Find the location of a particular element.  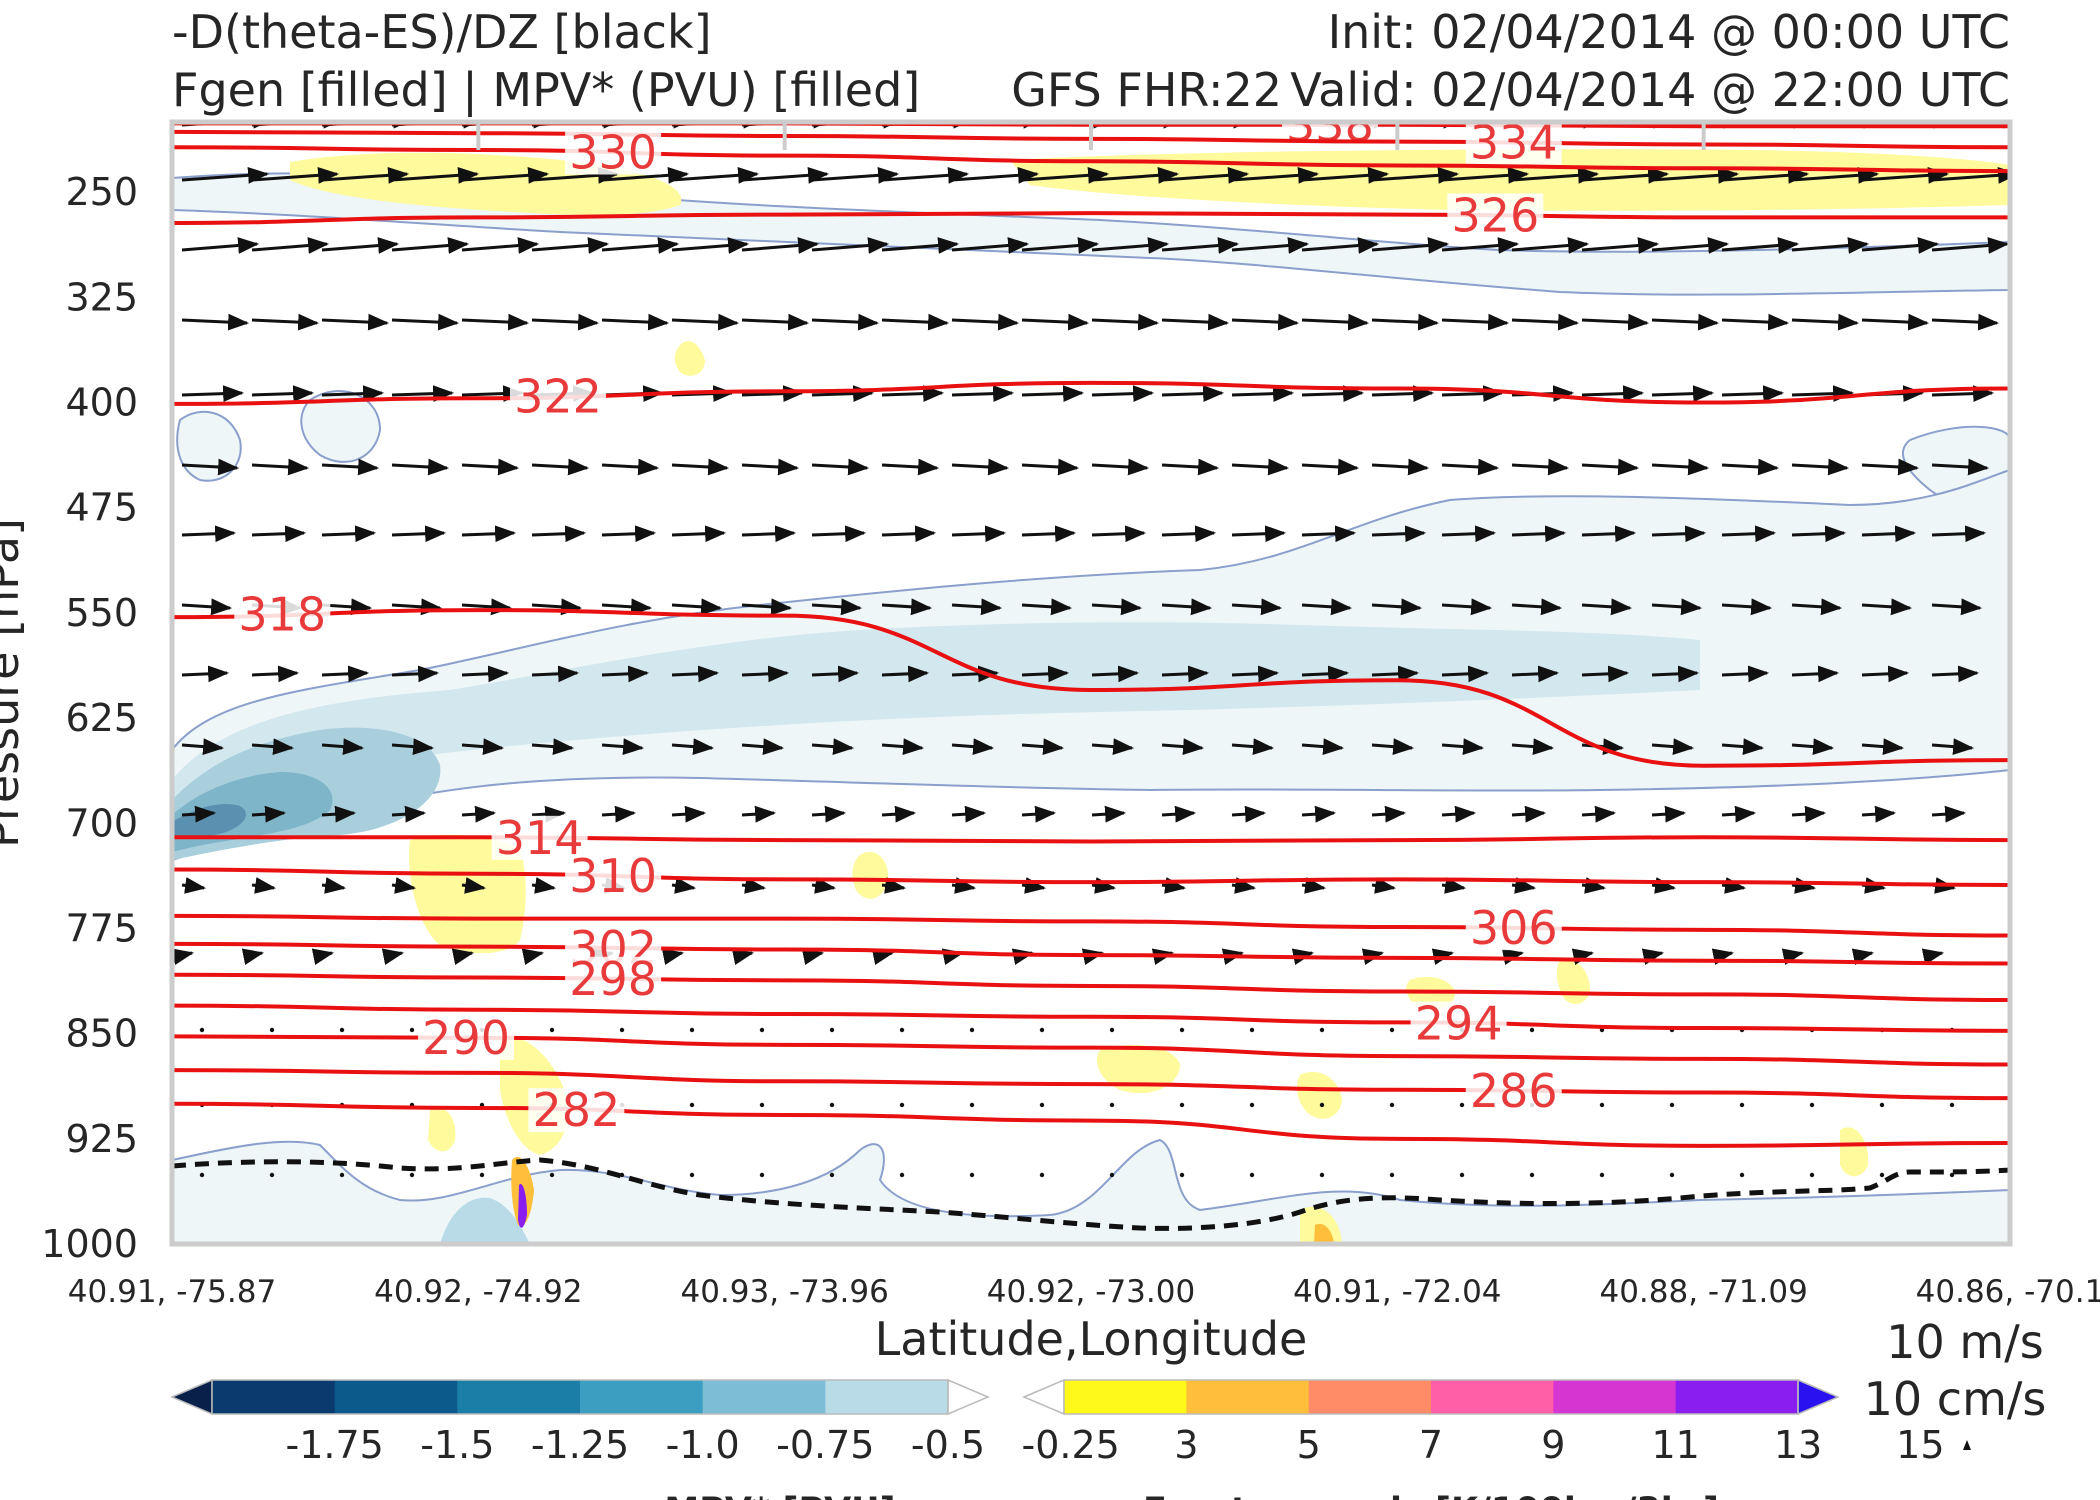

isentrope-label: 318 is located at coordinates (282, 615).